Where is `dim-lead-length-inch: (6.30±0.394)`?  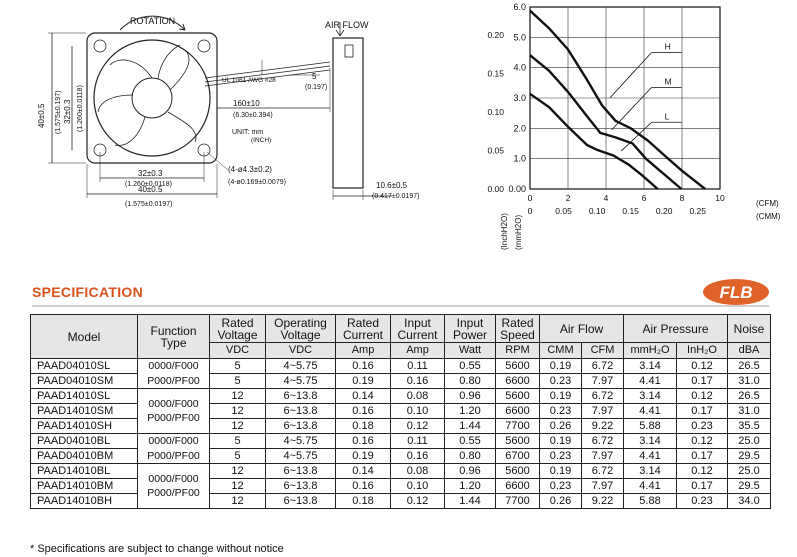
dim-lead-length-inch: (6.30±0.394) is located at coordinates (253, 115).